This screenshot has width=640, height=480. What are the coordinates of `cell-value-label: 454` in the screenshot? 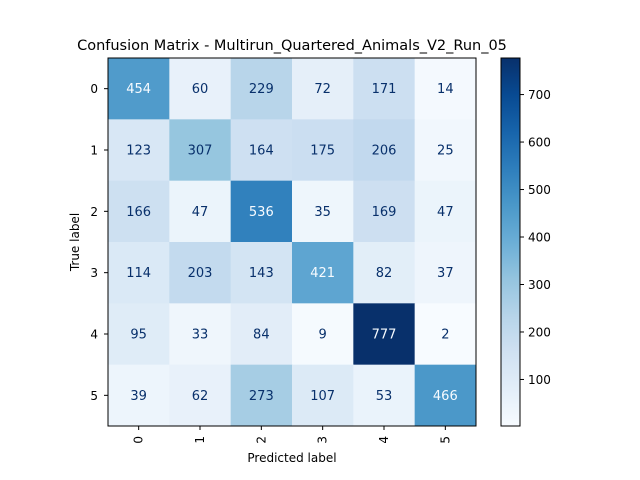 It's located at (138, 89).